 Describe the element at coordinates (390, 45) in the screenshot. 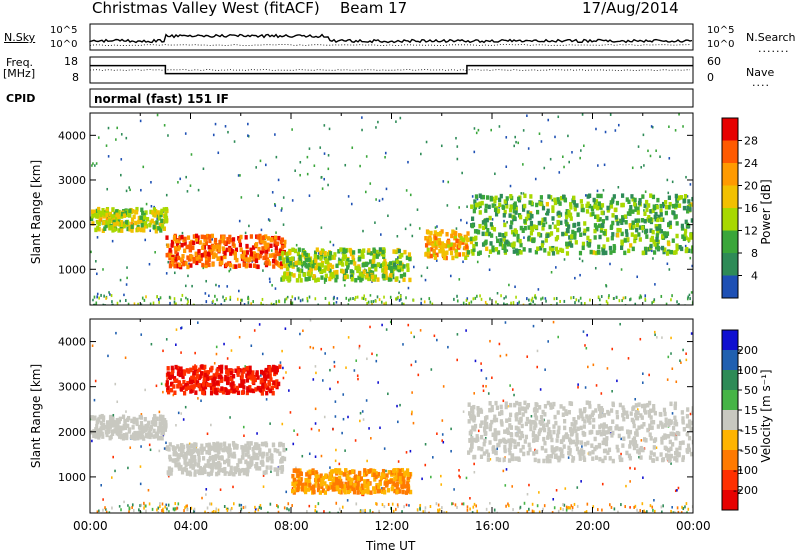

I see `nsearch-line` at that location.